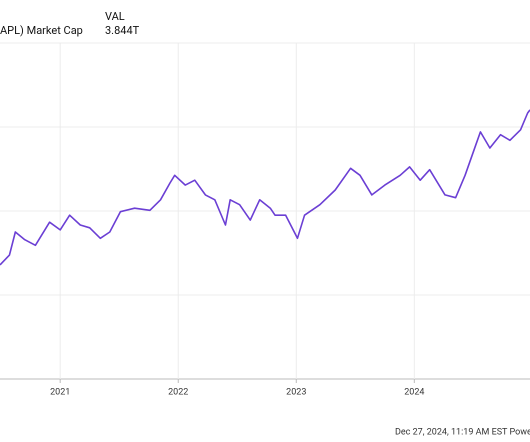 Image resolution: width=530 pixels, height=442 pixels. Describe the element at coordinates (414, 392) in the screenshot. I see `x-tick-label: 2024` at that location.